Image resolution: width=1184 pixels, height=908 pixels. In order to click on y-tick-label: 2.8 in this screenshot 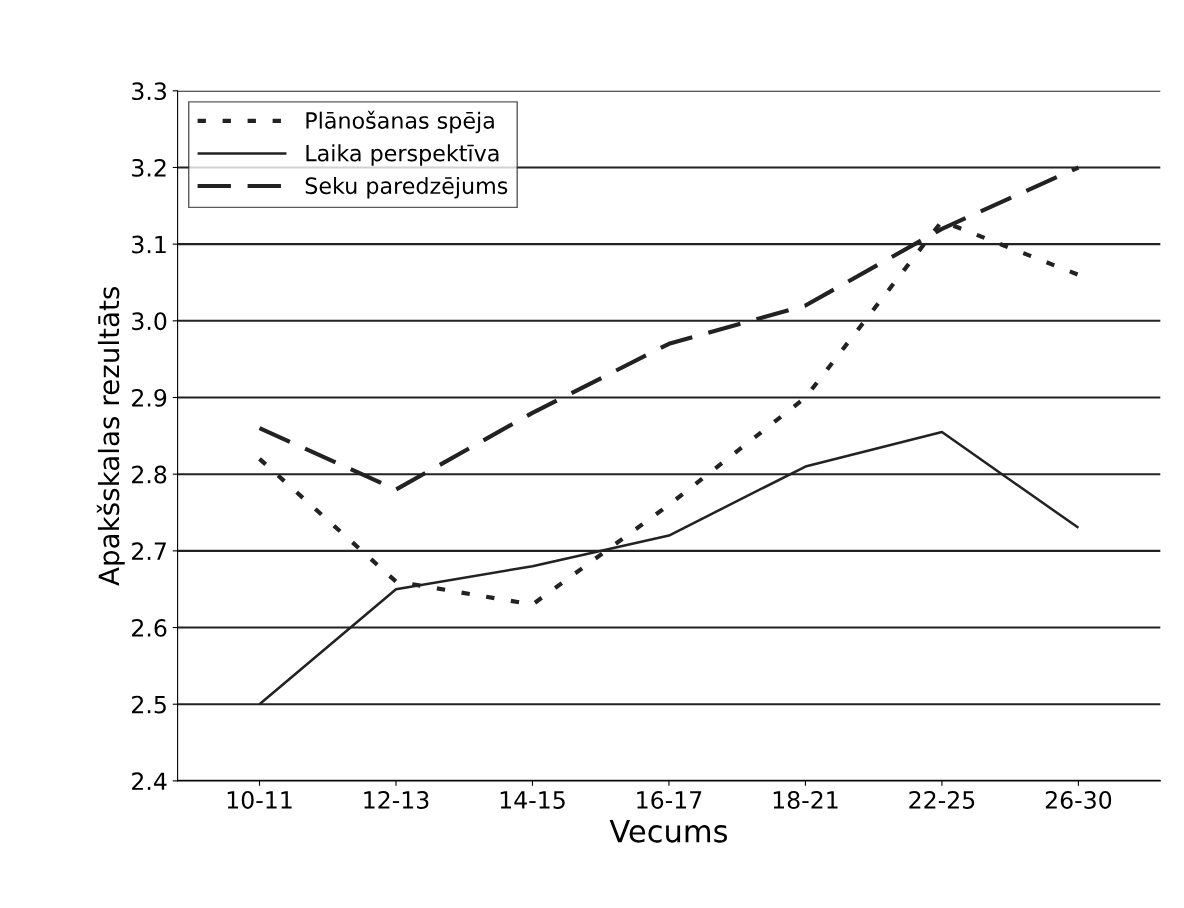, I will do `click(149, 474)`.